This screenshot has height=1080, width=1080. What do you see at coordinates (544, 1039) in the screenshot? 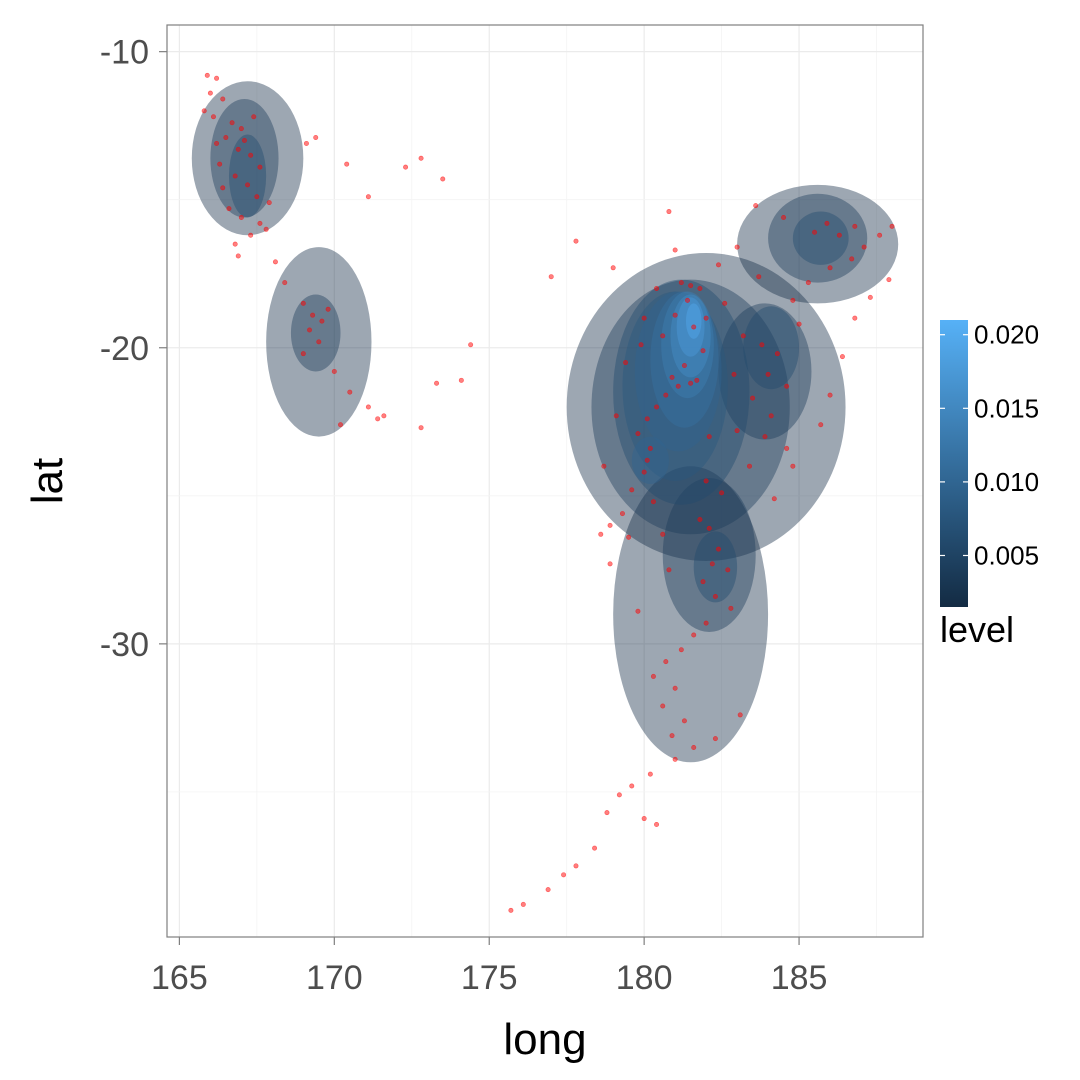
I see `x-axis-title: long` at bounding box center [544, 1039].